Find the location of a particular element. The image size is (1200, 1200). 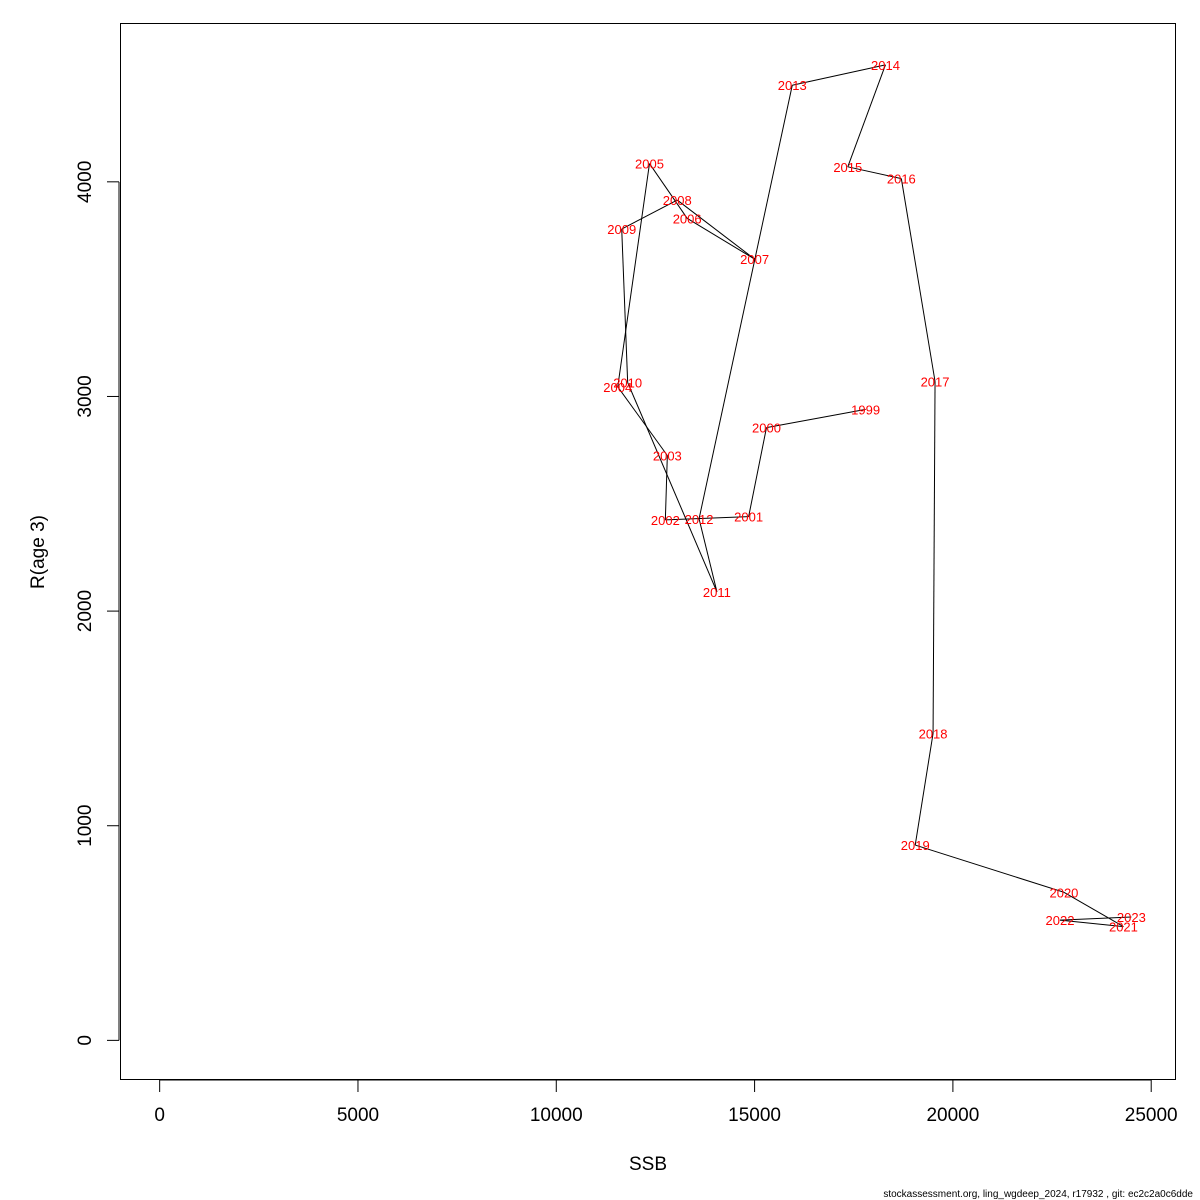

point-label: 2018 is located at coordinates (933, 733).